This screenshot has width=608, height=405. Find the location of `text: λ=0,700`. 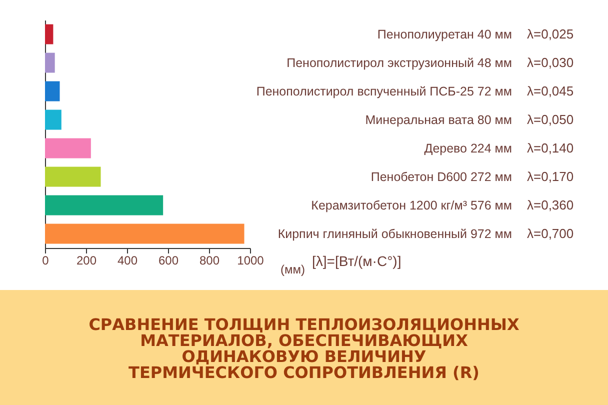

text: λ=0,700 is located at coordinates (550, 233).